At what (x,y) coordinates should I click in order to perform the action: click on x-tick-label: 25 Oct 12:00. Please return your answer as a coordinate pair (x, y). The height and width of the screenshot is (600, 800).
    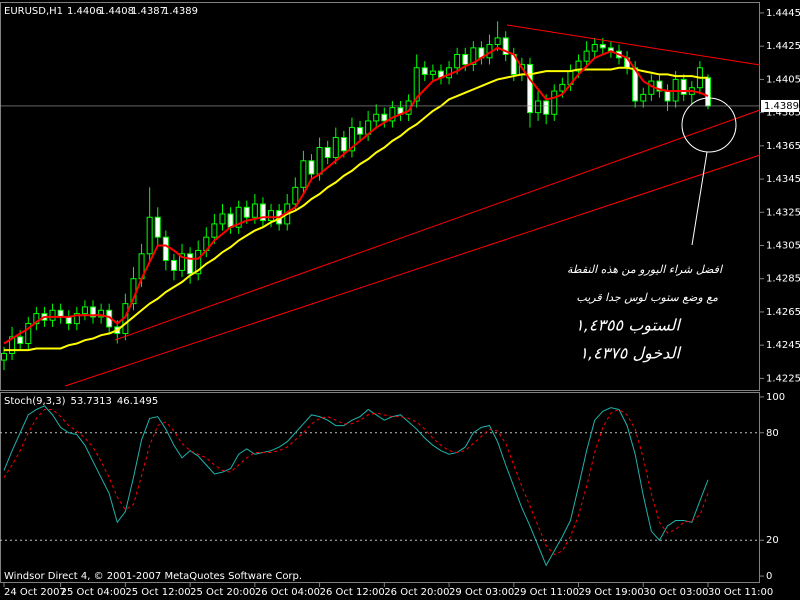
    Looking at the image, I should click on (157, 592).